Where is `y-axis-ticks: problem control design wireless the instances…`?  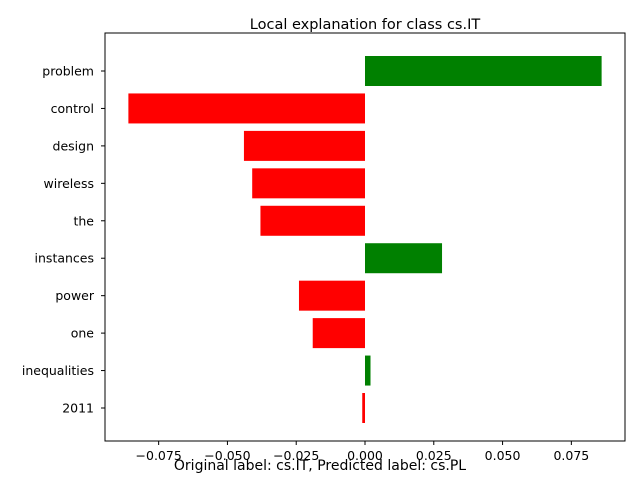
y-axis-ticks: problem control design wireless the instances… is located at coordinates (63, 240).